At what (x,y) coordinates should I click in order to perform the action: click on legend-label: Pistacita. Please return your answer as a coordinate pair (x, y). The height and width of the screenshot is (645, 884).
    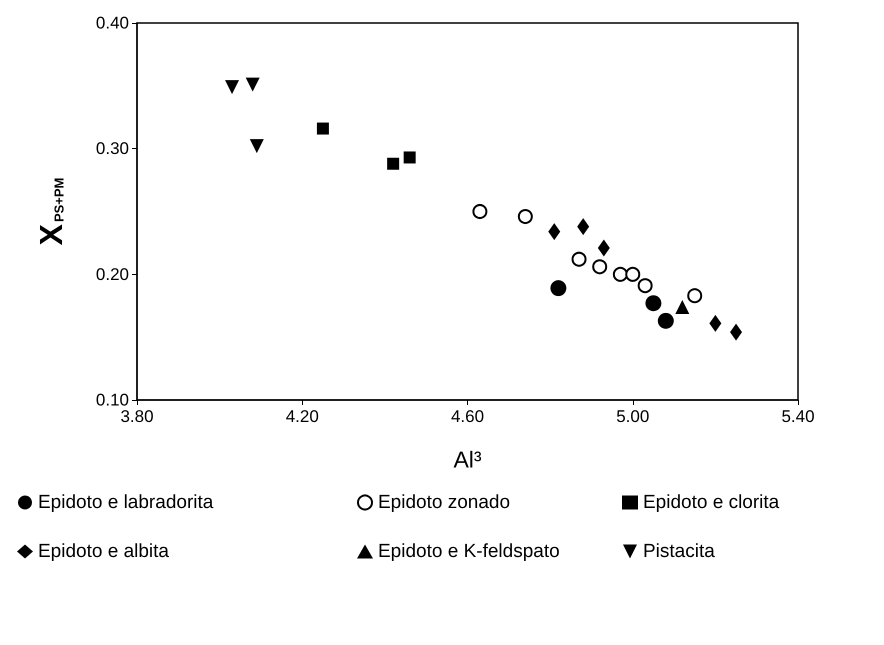
    Looking at the image, I should click on (679, 551).